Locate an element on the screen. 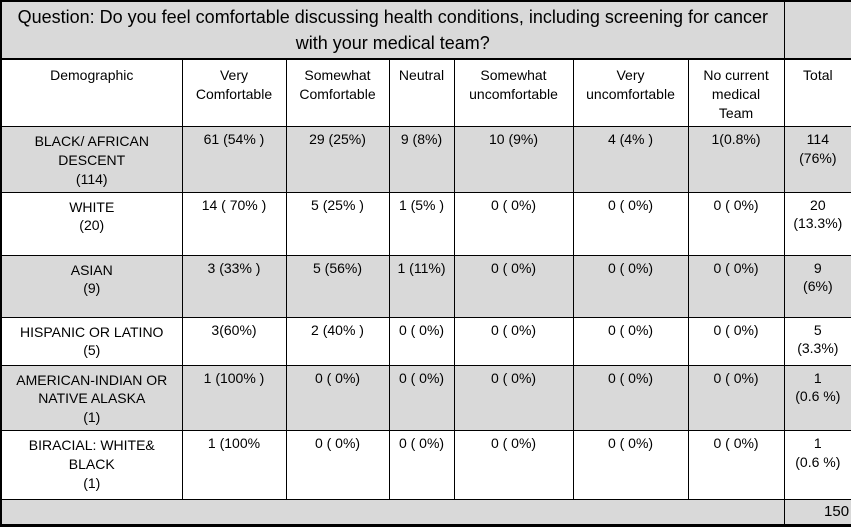  header-somewhat-comfortable: Somewhat Comfortable is located at coordinates (337, 92).